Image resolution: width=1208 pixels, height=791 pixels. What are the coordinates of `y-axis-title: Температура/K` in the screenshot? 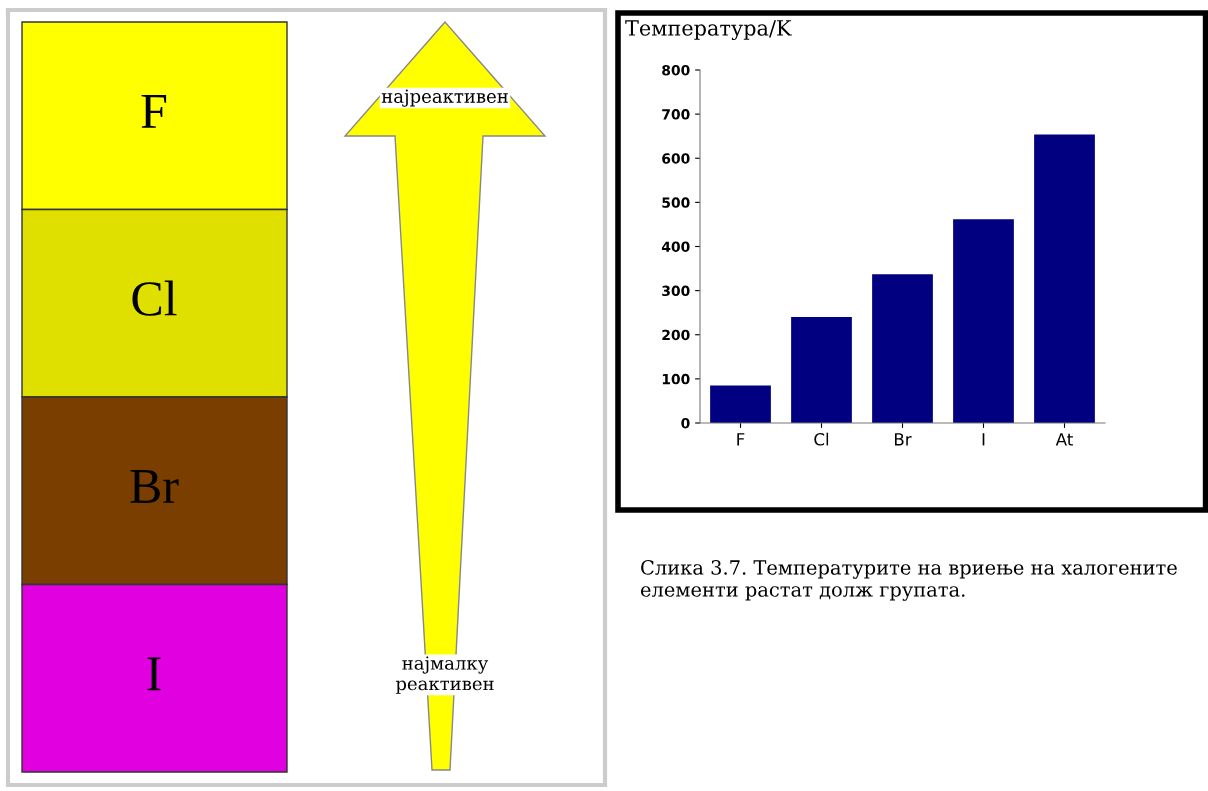 It's located at (708, 30).